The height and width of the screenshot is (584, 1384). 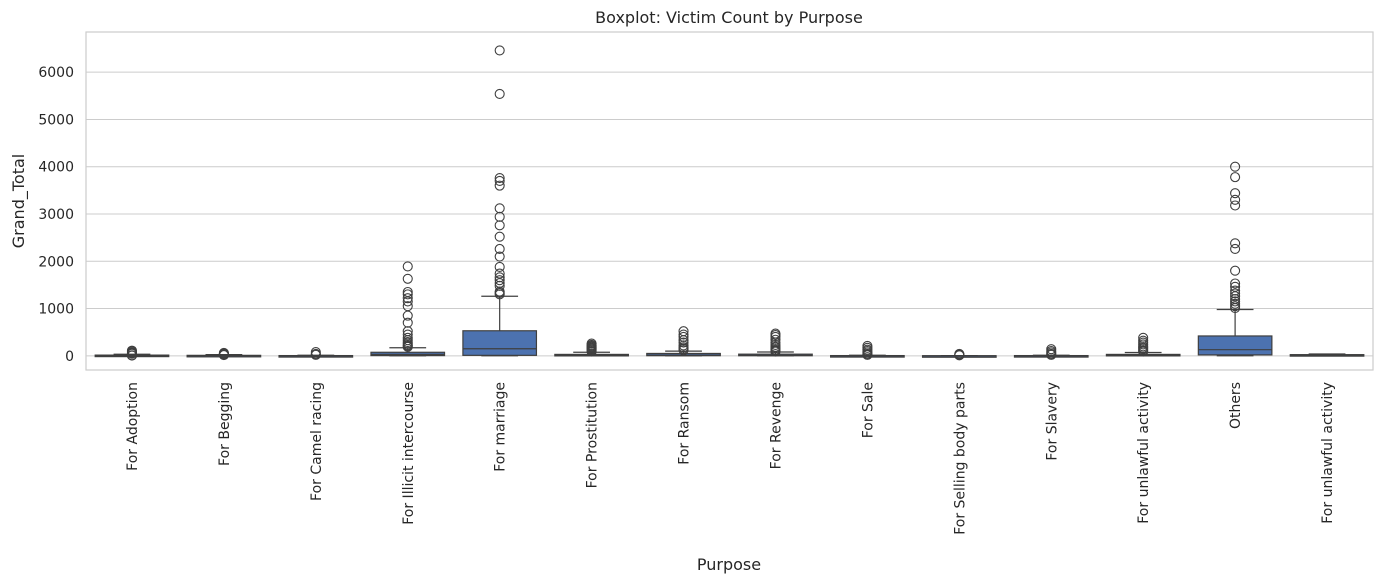 I want to click on y-tick-label: 3000, so click(x=56, y=215).